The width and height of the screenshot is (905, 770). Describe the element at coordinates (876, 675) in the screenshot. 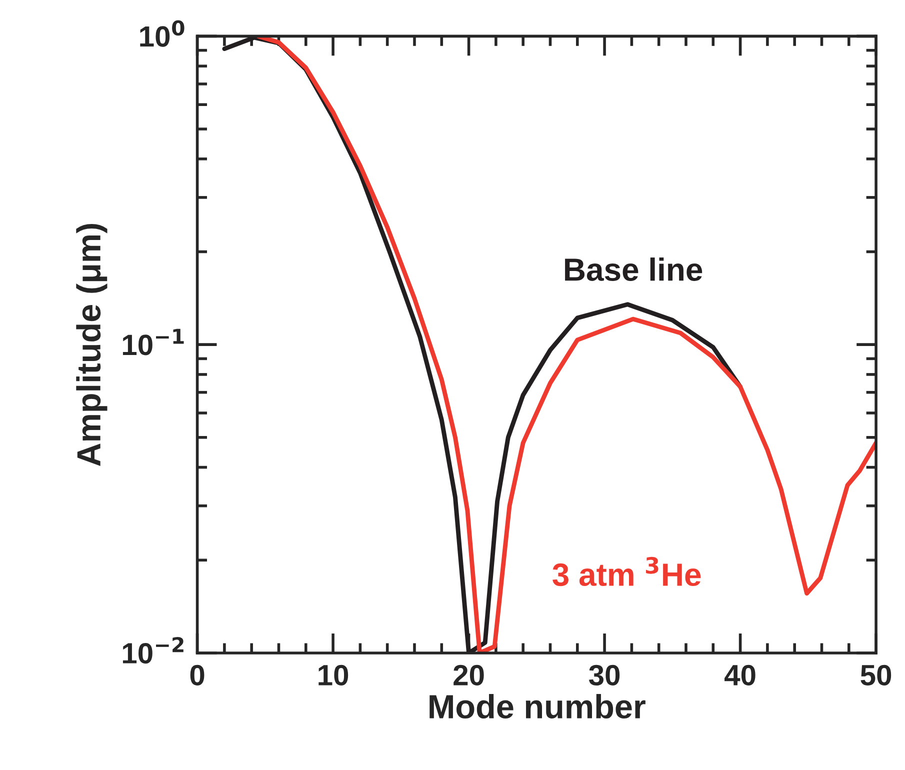

I see `x-tick-label: 50` at that location.